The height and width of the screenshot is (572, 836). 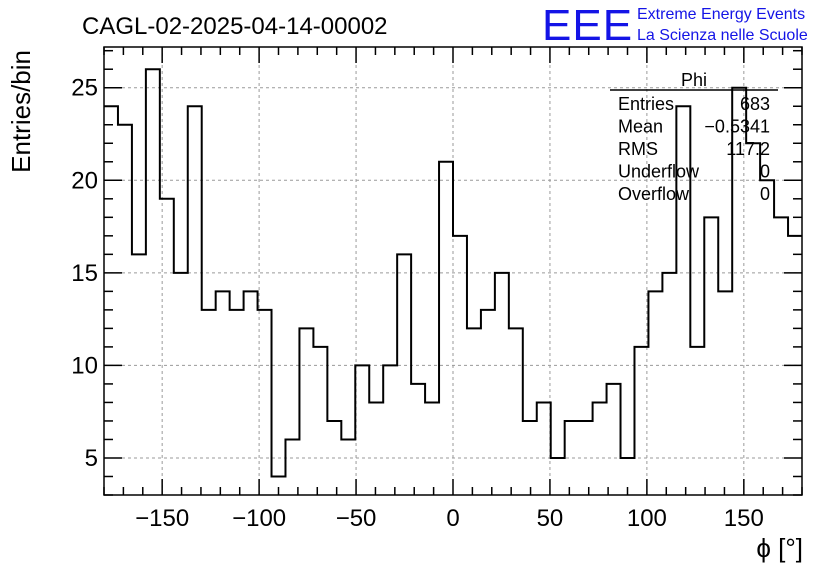 I want to click on x-axis-label: ϕ [°], so click(x=779, y=548).